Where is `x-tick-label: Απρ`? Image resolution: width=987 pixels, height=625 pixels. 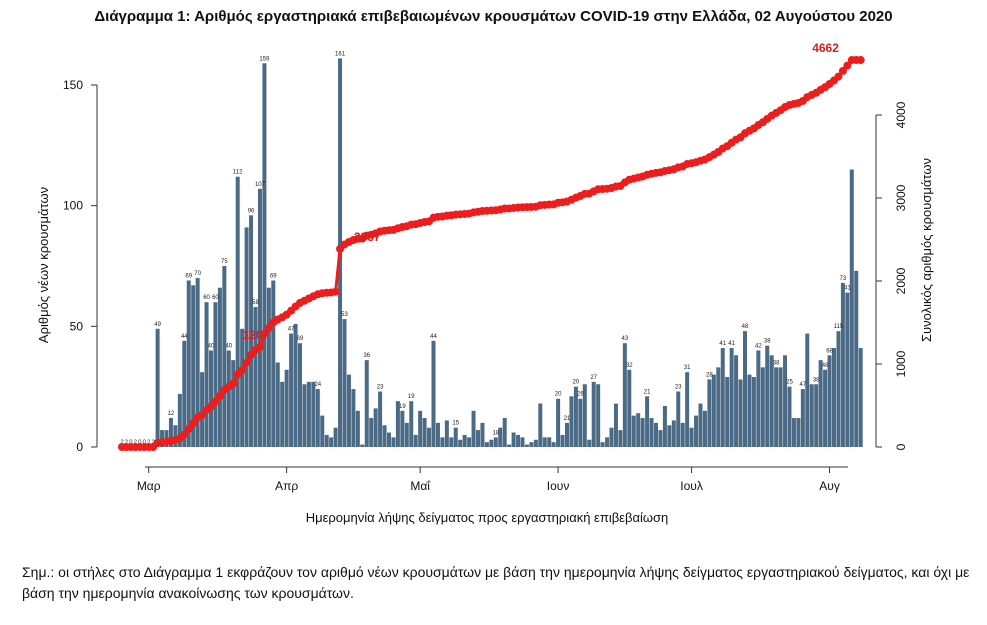
x-tick-label: Απρ is located at coordinates (286, 486).